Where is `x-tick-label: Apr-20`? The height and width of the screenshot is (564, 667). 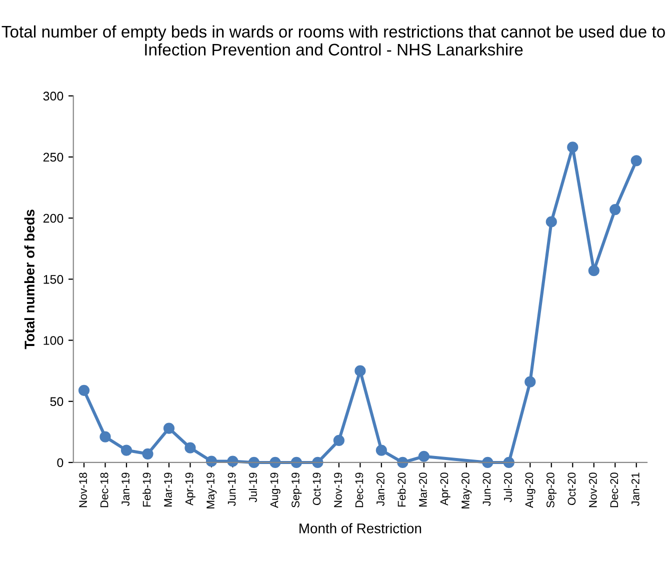
x-tick-label: Apr-20 is located at coordinates (445, 489).